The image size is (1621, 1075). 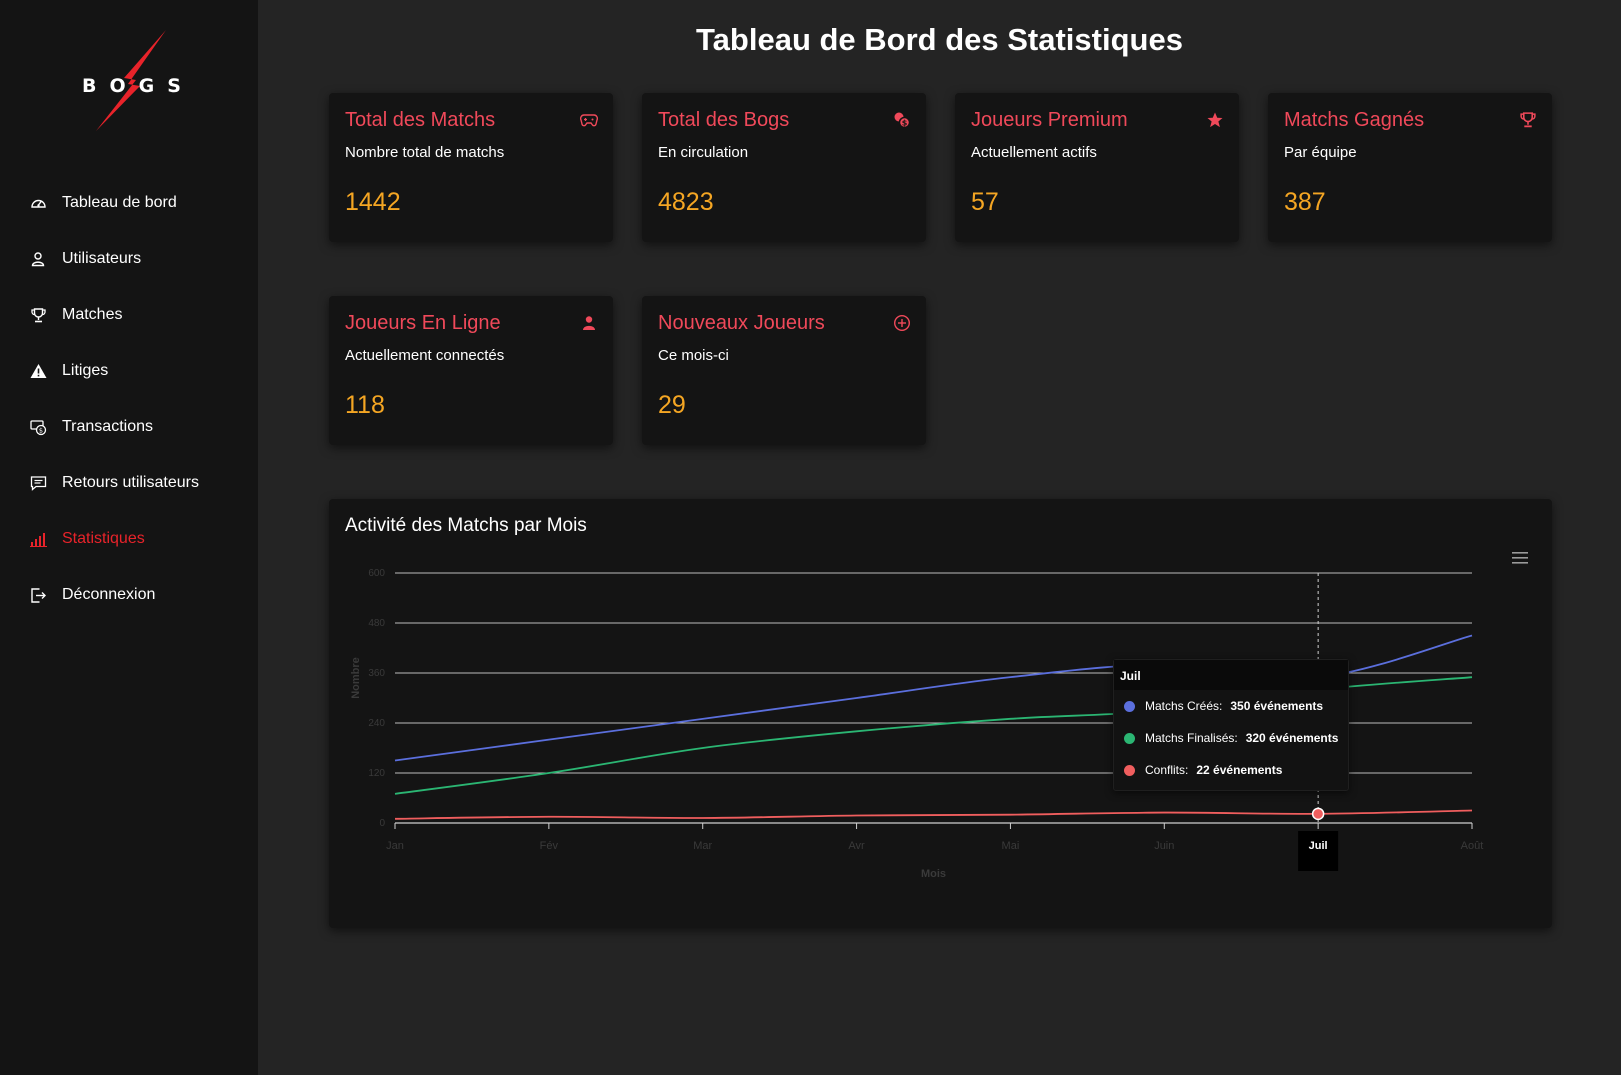 What do you see at coordinates (1520, 558) in the screenshot?
I see `chart-menu-icon` at bounding box center [1520, 558].